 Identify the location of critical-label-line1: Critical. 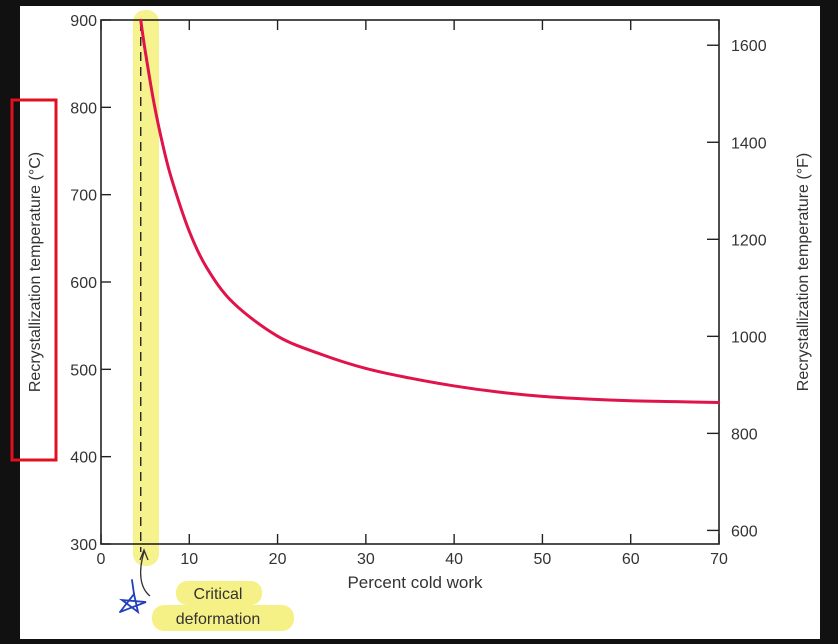
(218, 594).